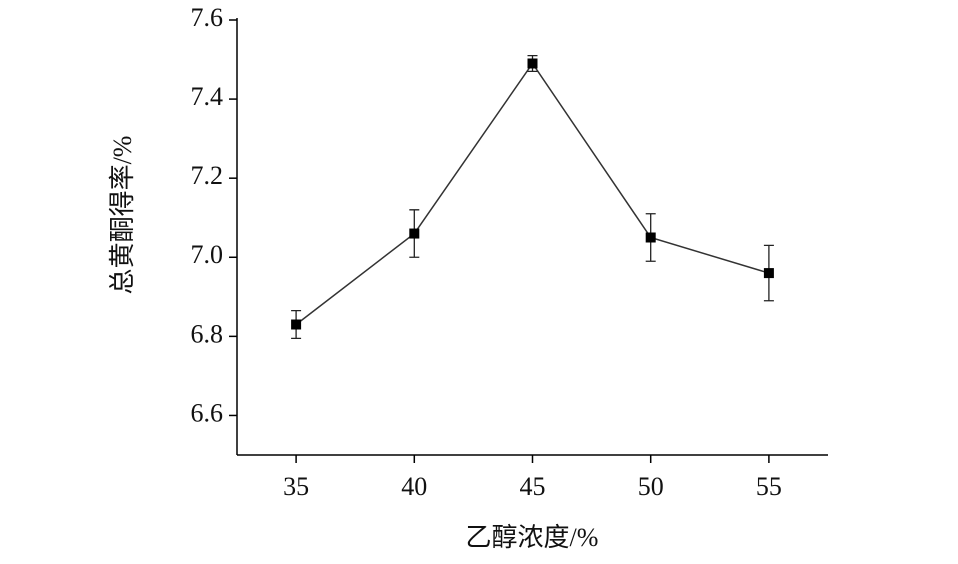 The width and height of the screenshot is (958, 564). I want to click on x-tick-label: 40, so click(414, 486).